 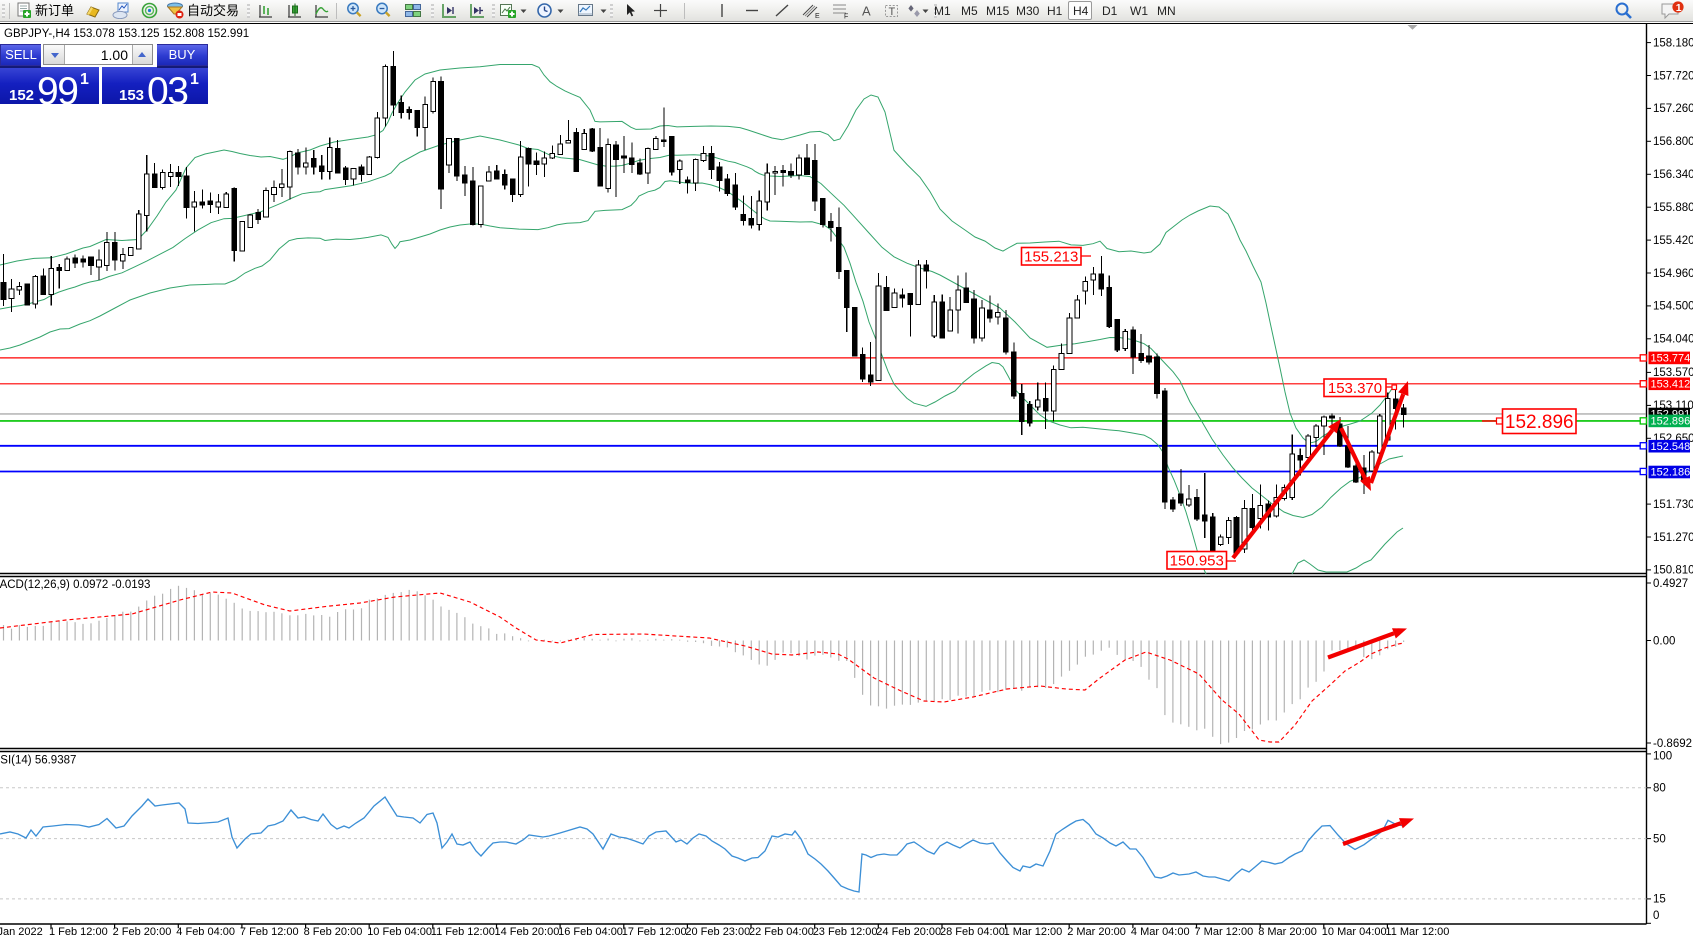 I want to click on svg-text: 17 Feb 12:00, so click(x=654, y=932).